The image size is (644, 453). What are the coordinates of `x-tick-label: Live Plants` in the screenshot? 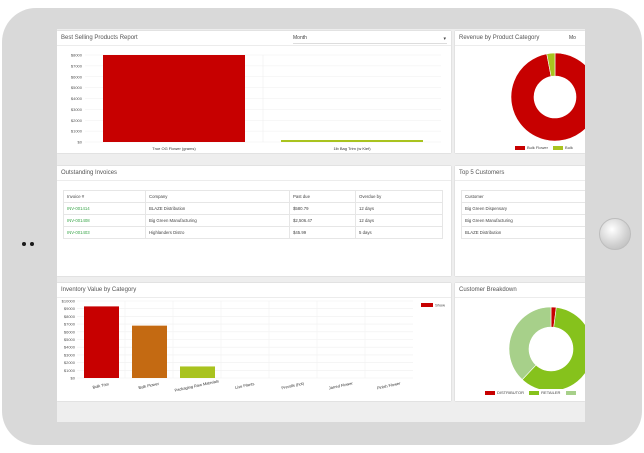 It's located at (245, 385).